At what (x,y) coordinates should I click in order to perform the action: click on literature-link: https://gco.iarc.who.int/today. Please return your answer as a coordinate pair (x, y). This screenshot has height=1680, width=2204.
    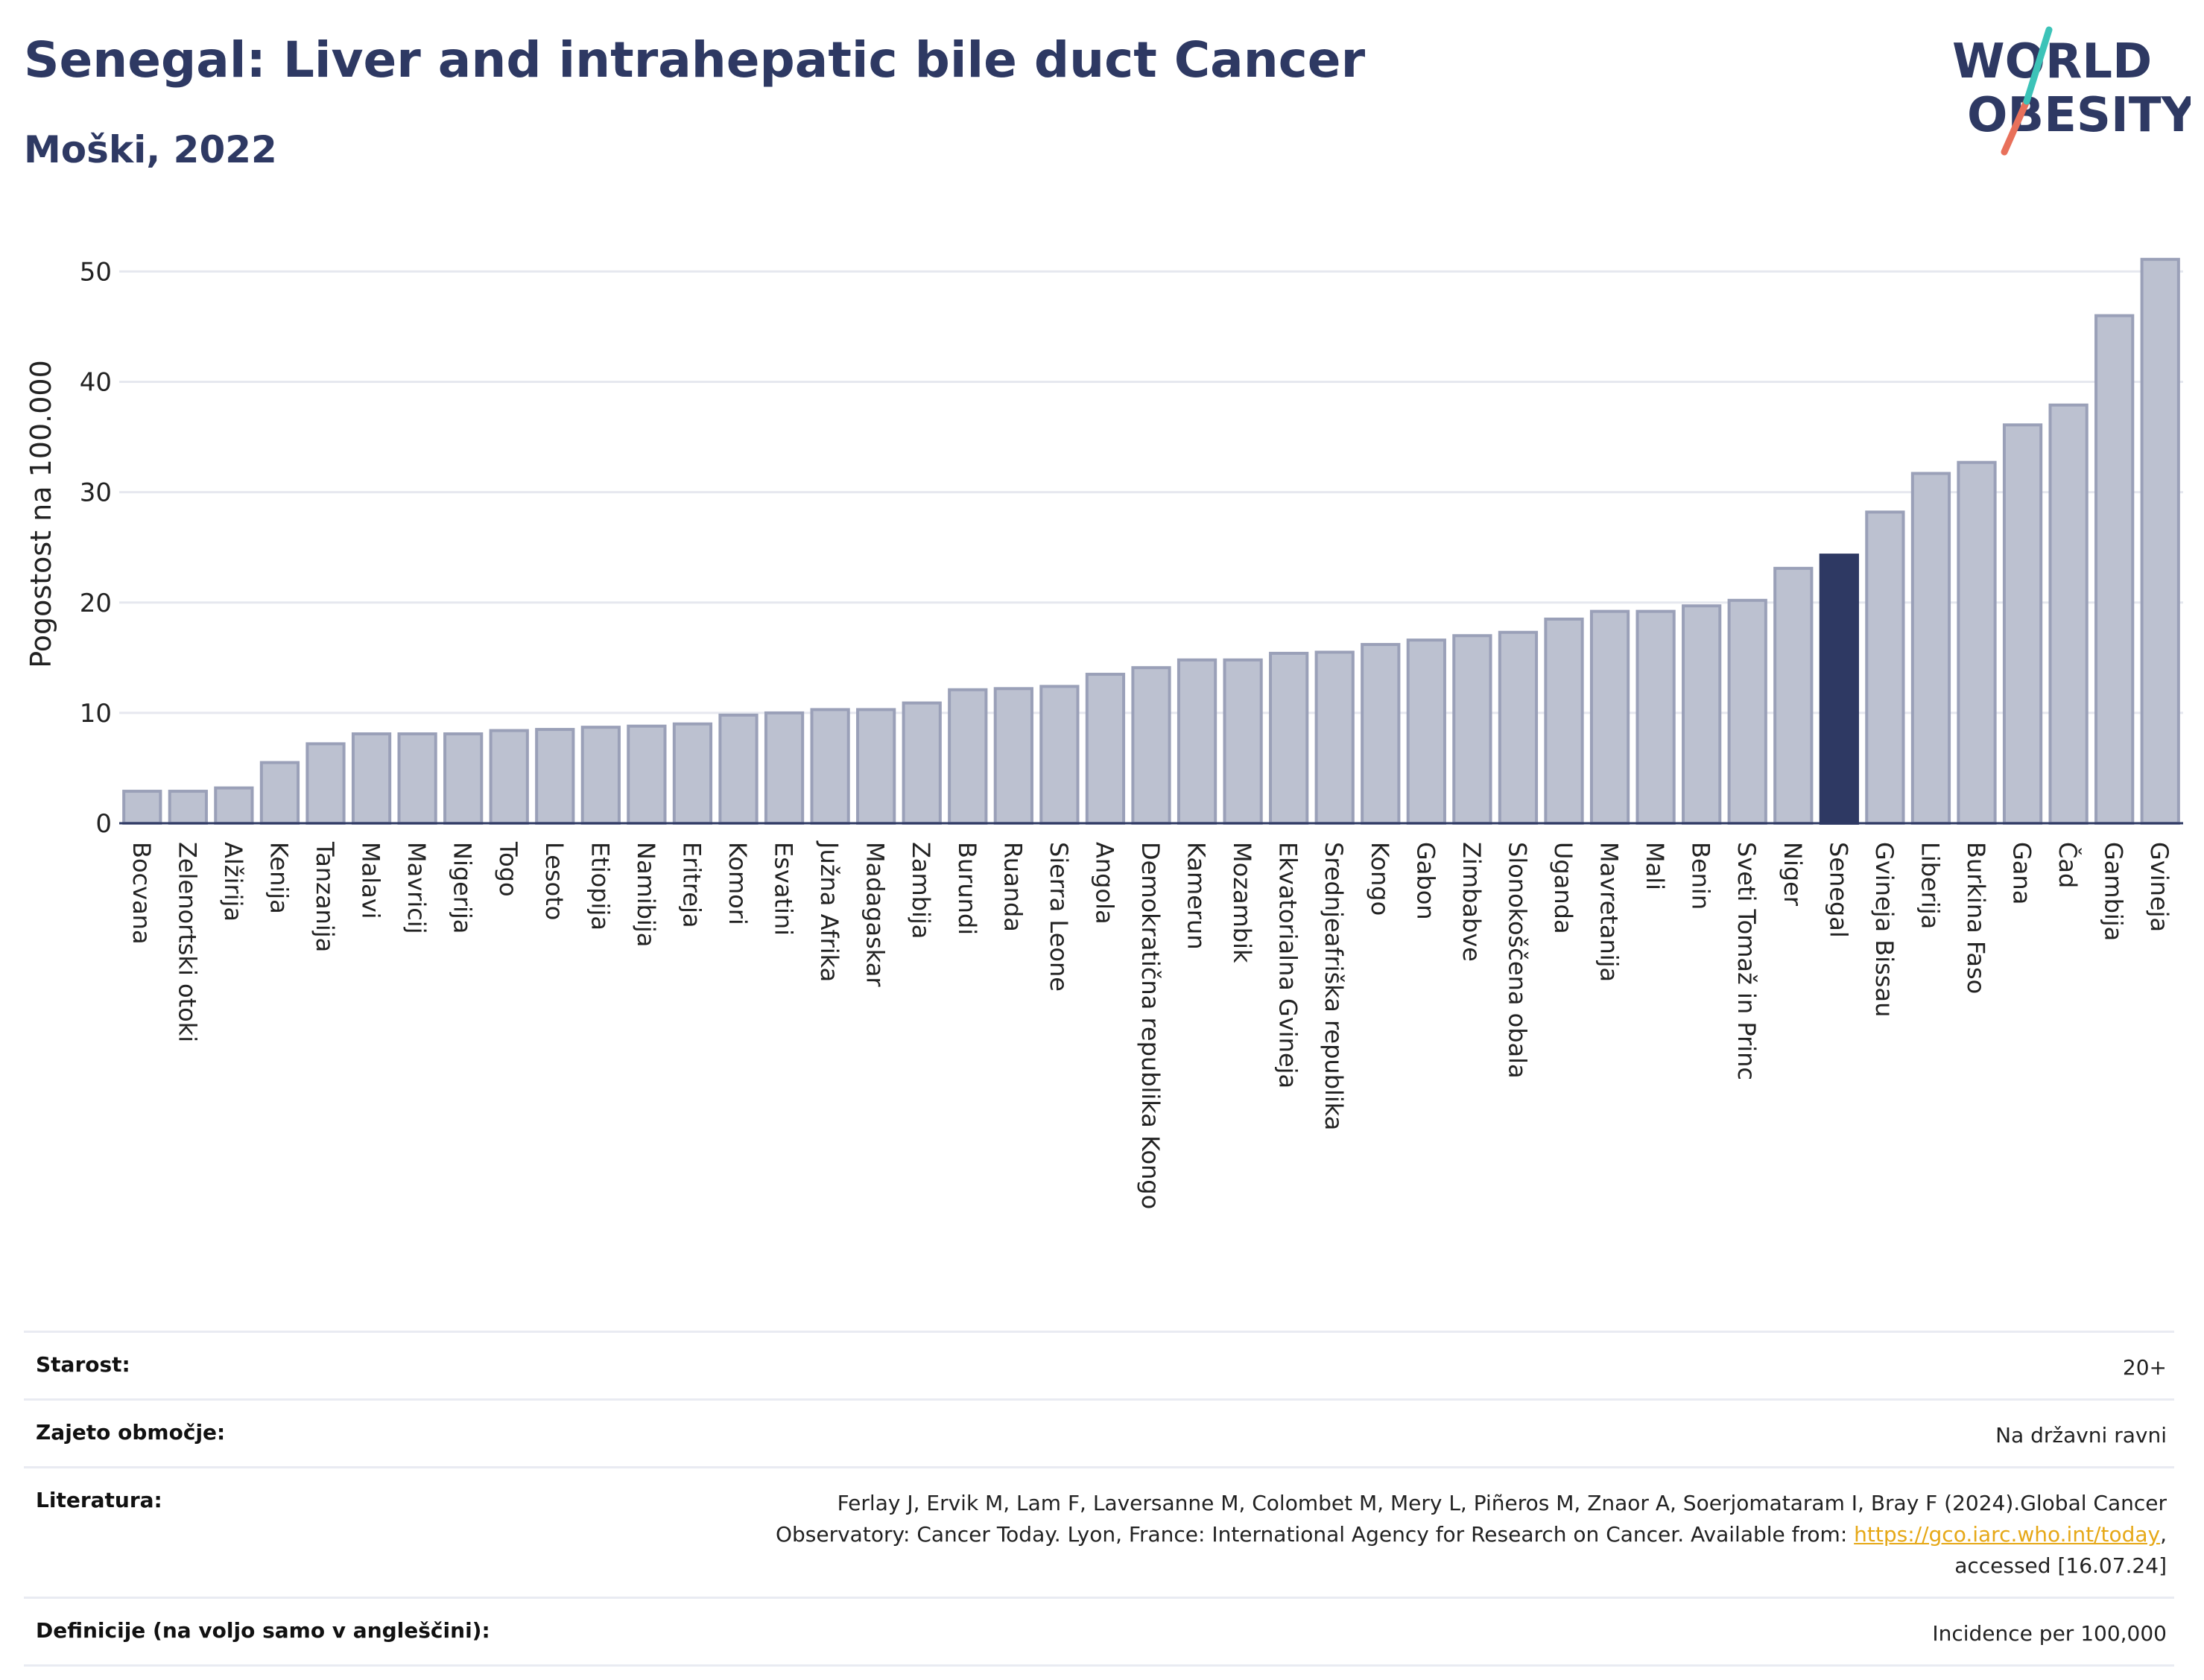
    Looking at the image, I should click on (2007, 1534).